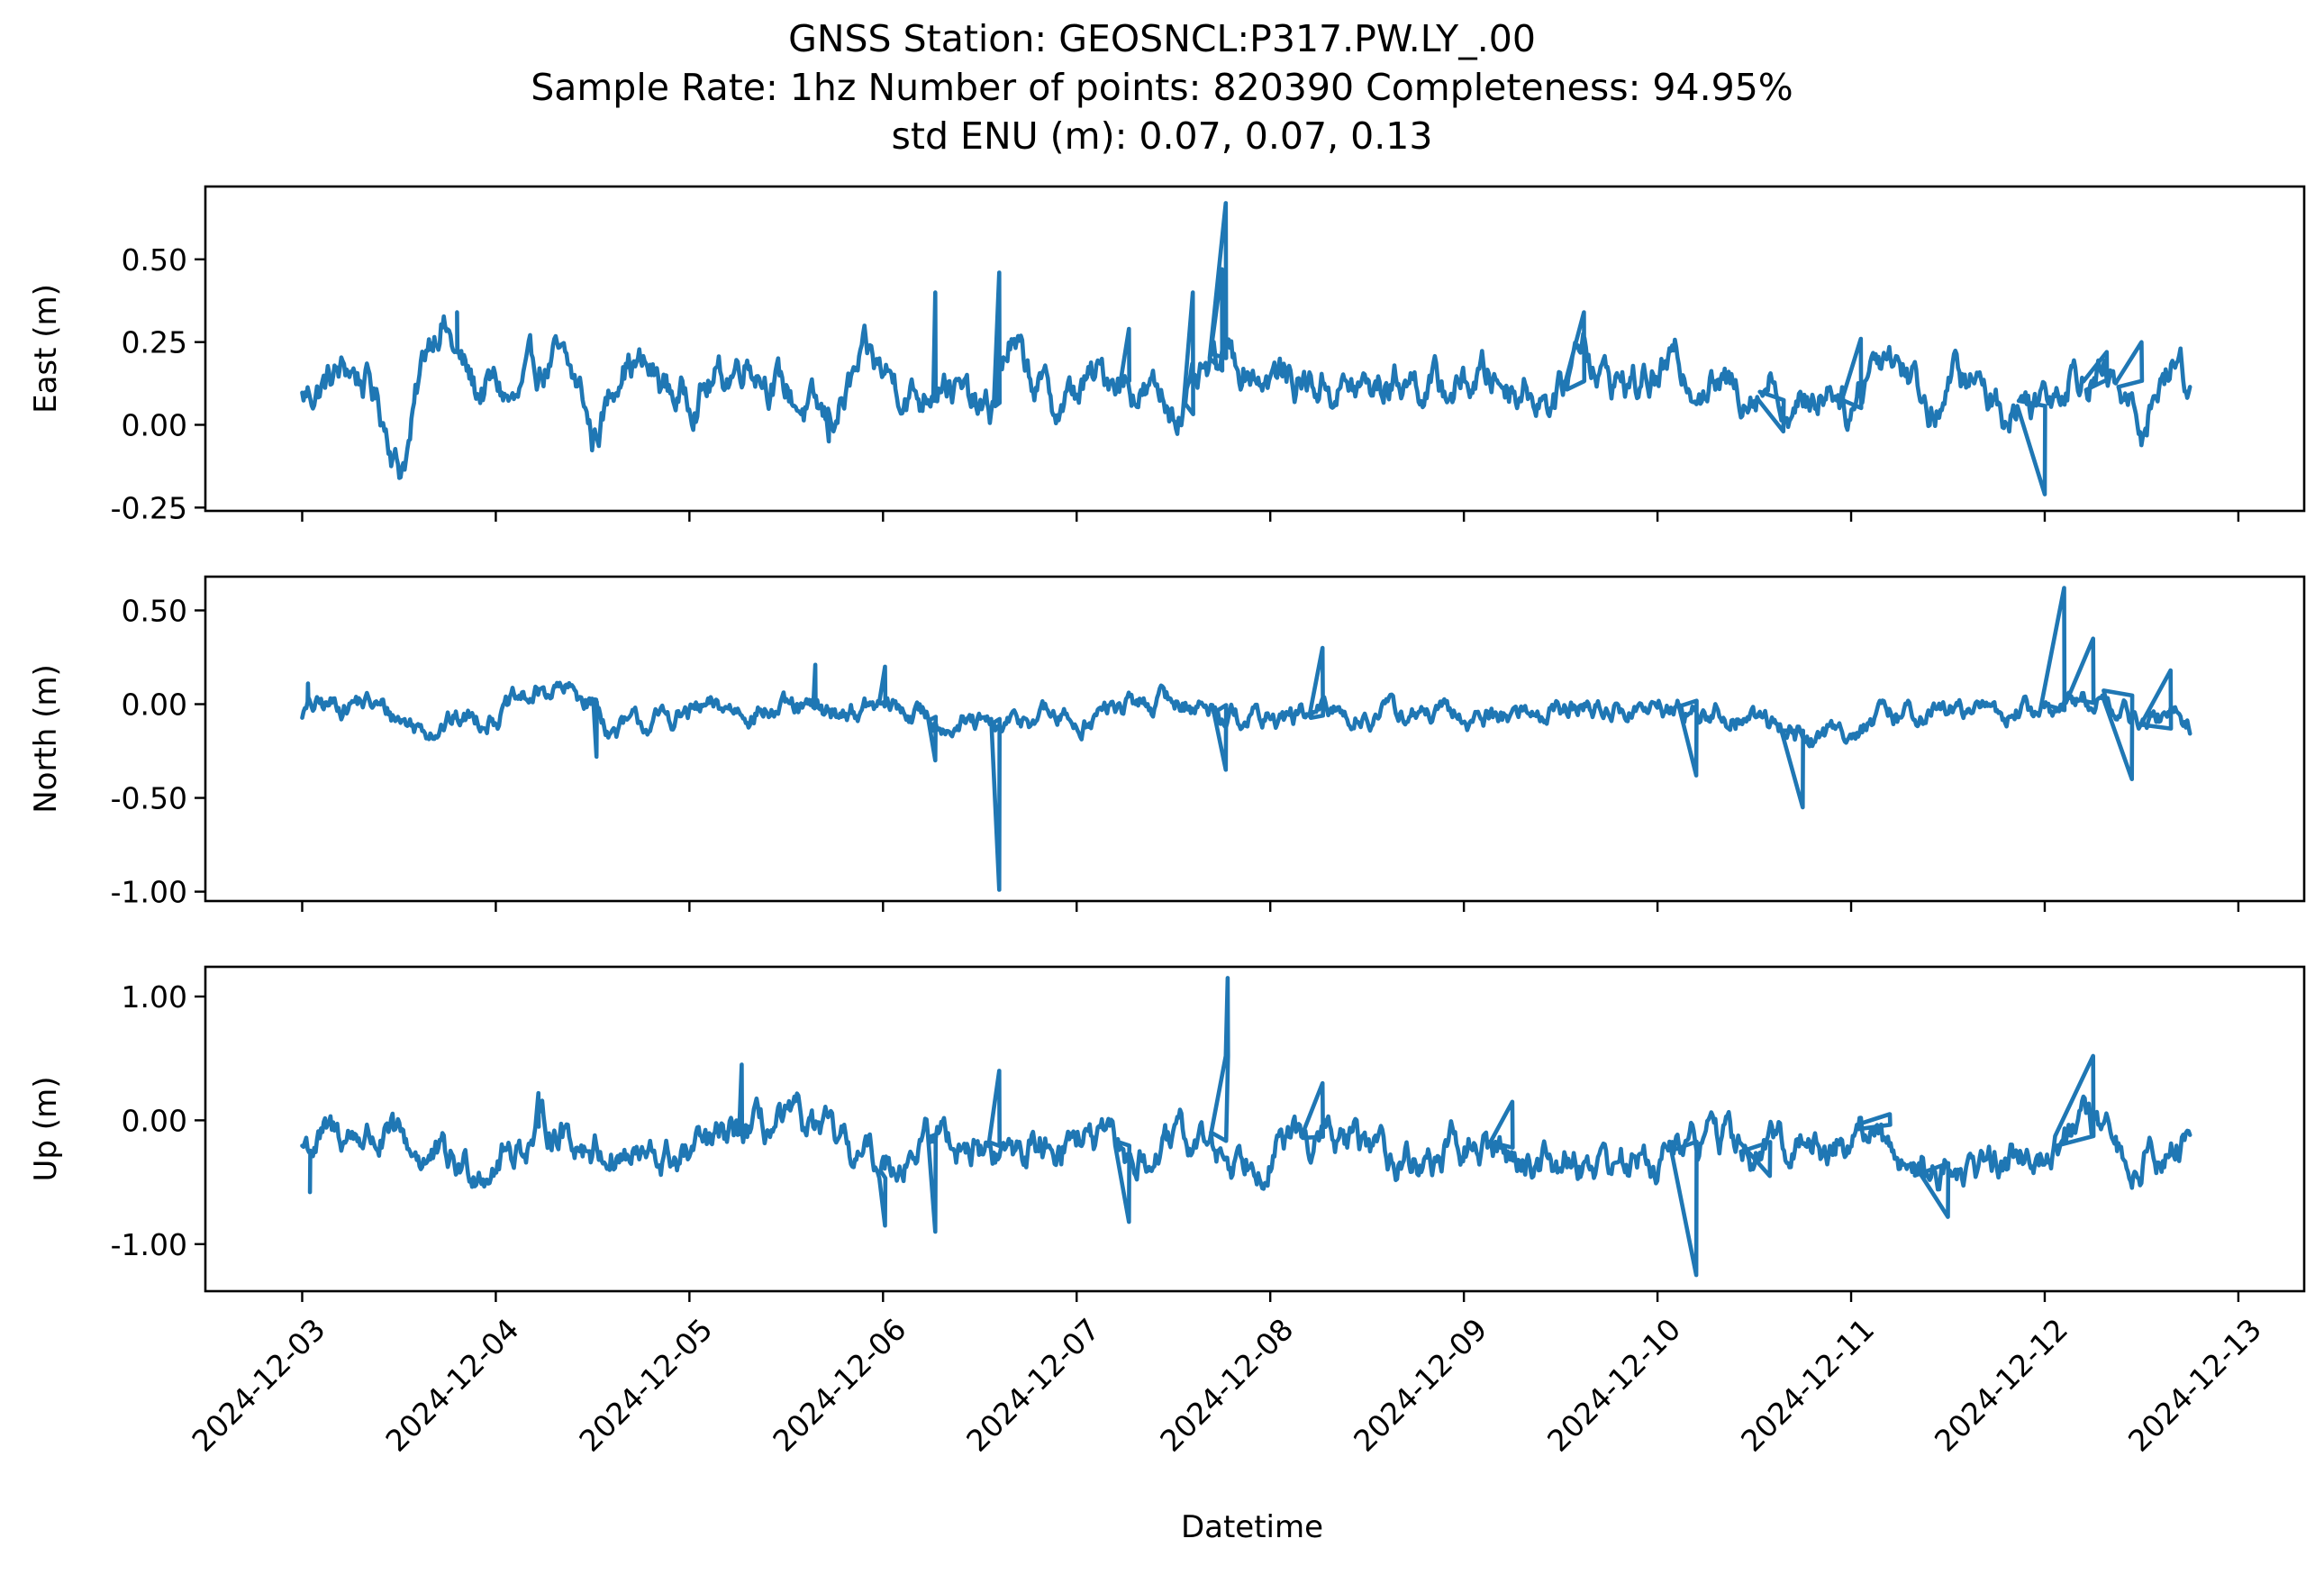  I want to click on y-tick-label: -0.50, so click(149, 798).